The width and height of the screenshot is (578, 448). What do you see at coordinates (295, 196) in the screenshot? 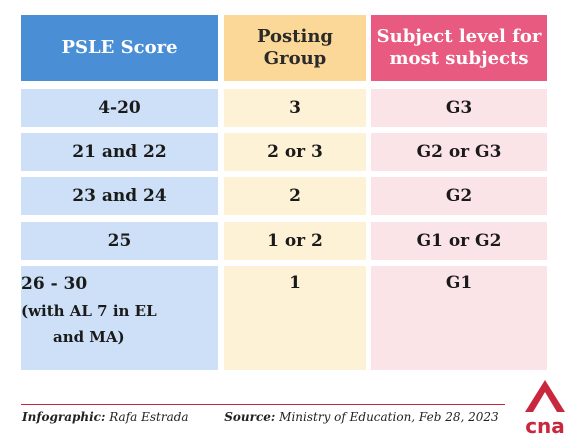
I see `table-row-group: 2` at bounding box center [295, 196].